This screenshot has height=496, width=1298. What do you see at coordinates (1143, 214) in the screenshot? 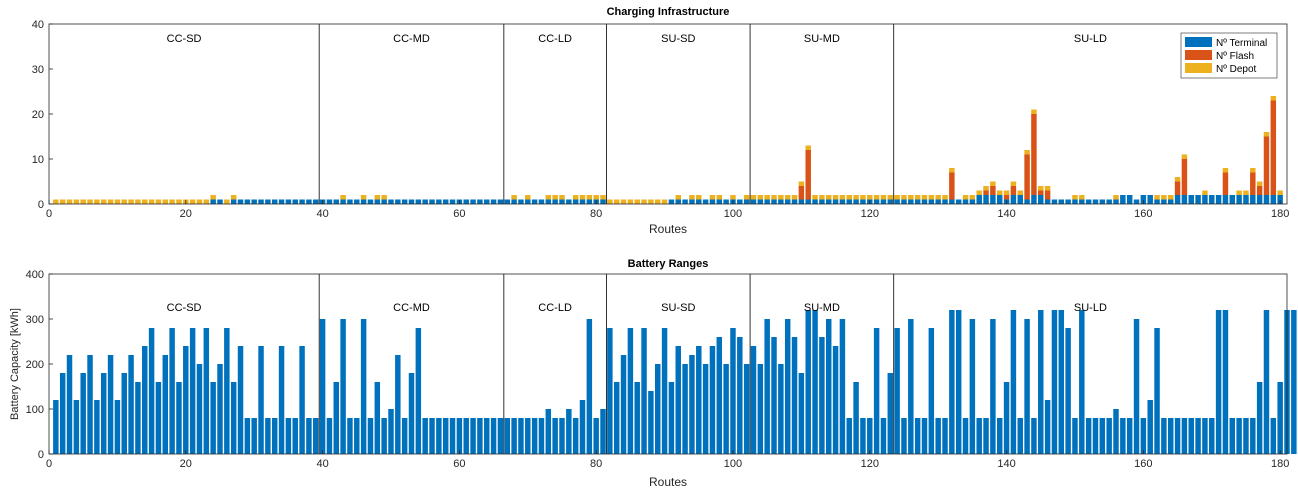
I see `x-tick-label: 160` at bounding box center [1143, 214].